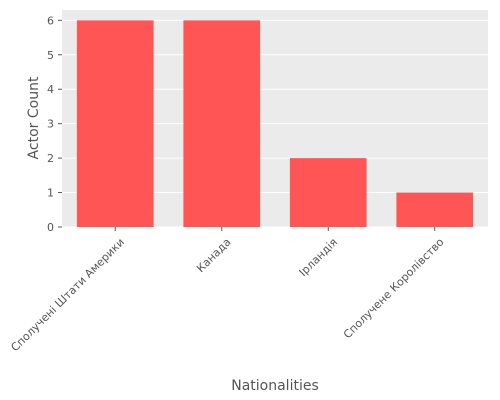  What do you see at coordinates (67, 295) in the screenshot?
I see `x-tick-label-0: Сполучені Штати Америки` at bounding box center [67, 295].